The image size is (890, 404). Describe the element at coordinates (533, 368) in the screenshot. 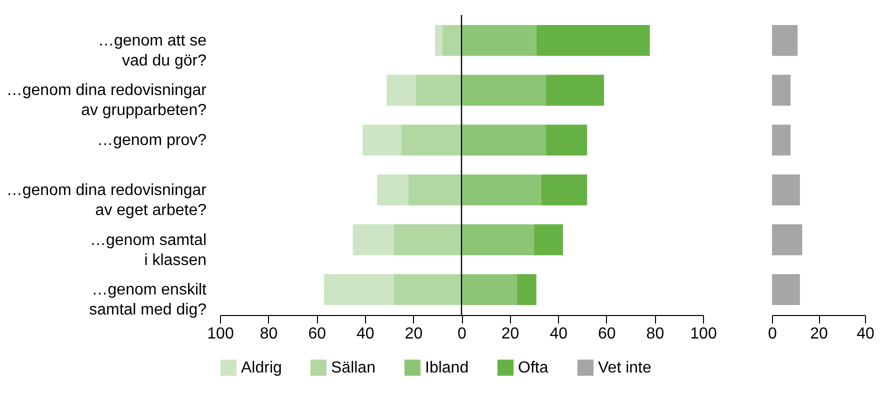

I see `legend-label: Ofta` at that location.